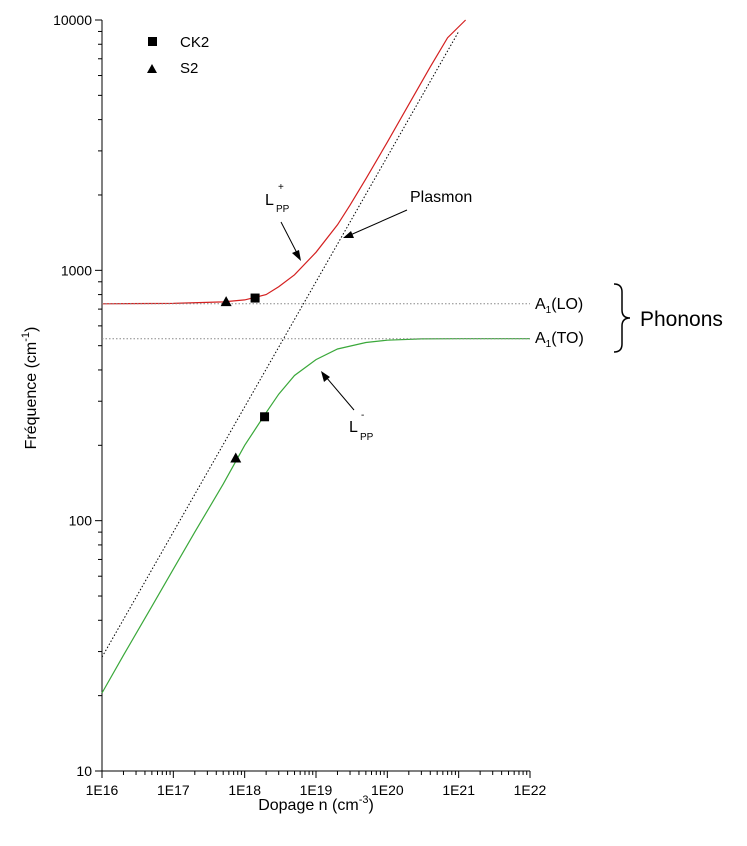 The image size is (747, 846). What do you see at coordinates (325, 376) in the screenshot?
I see `arrow-head-lpp-minus` at bounding box center [325, 376].